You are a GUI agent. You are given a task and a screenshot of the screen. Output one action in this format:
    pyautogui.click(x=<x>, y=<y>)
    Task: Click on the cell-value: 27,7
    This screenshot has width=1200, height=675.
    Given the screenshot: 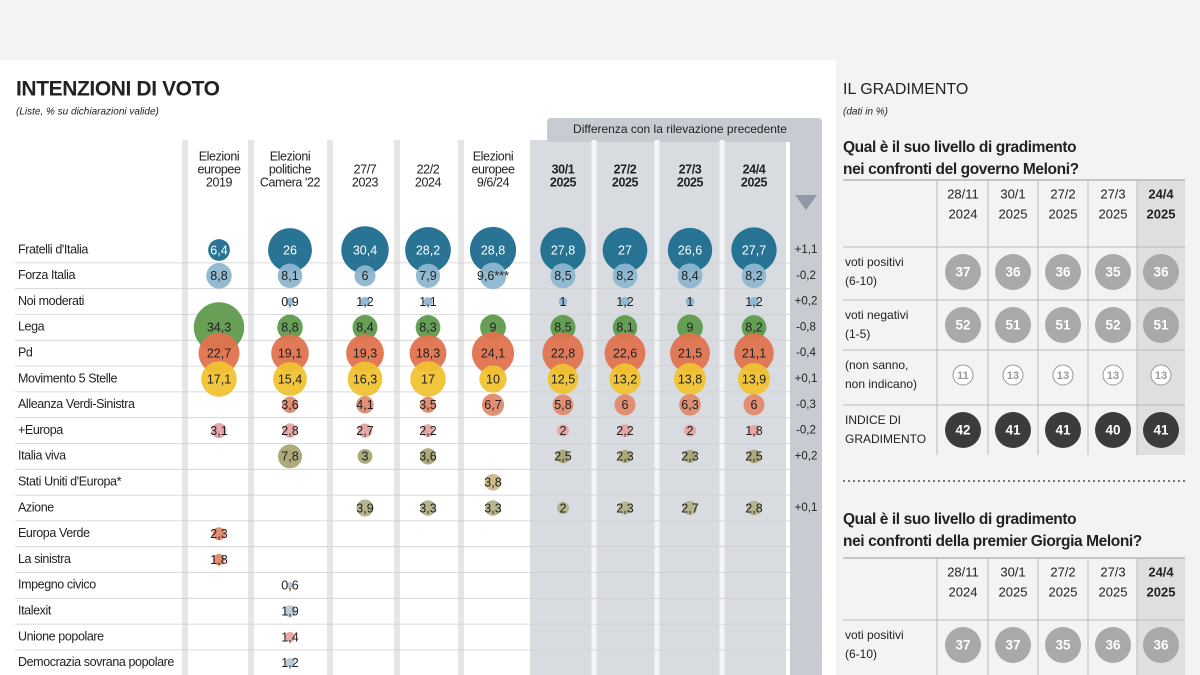 What is the action you would take?
    pyautogui.click(x=754, y=250)
    